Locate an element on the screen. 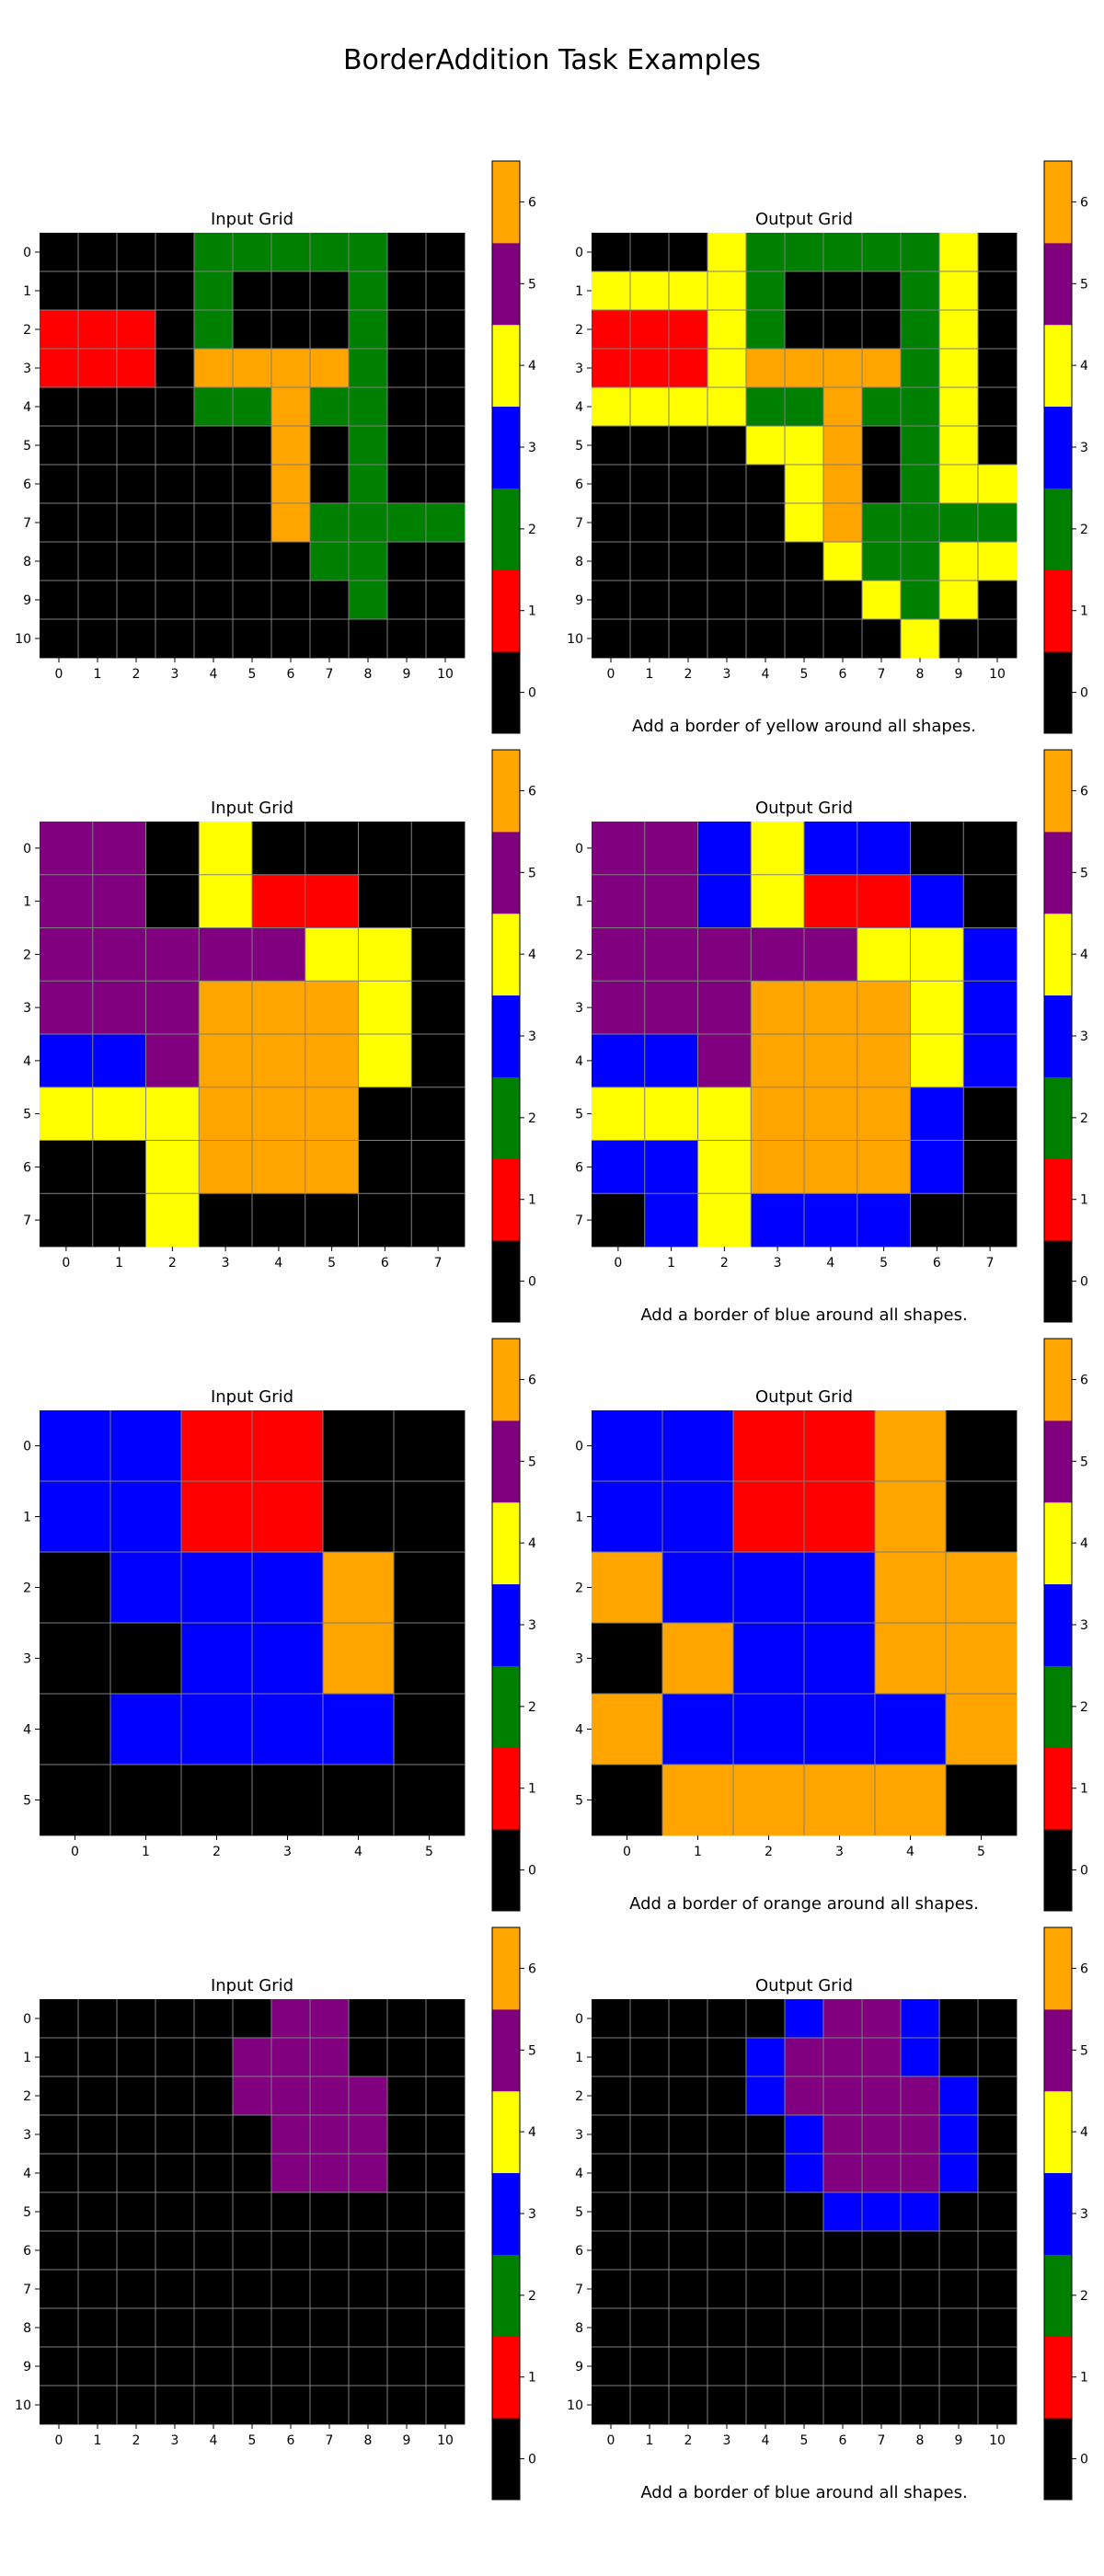 Image resolution: width=1104 pixels, height=2576 pixels. x-tick-label: 3 is located at coordinates (727, 2440).